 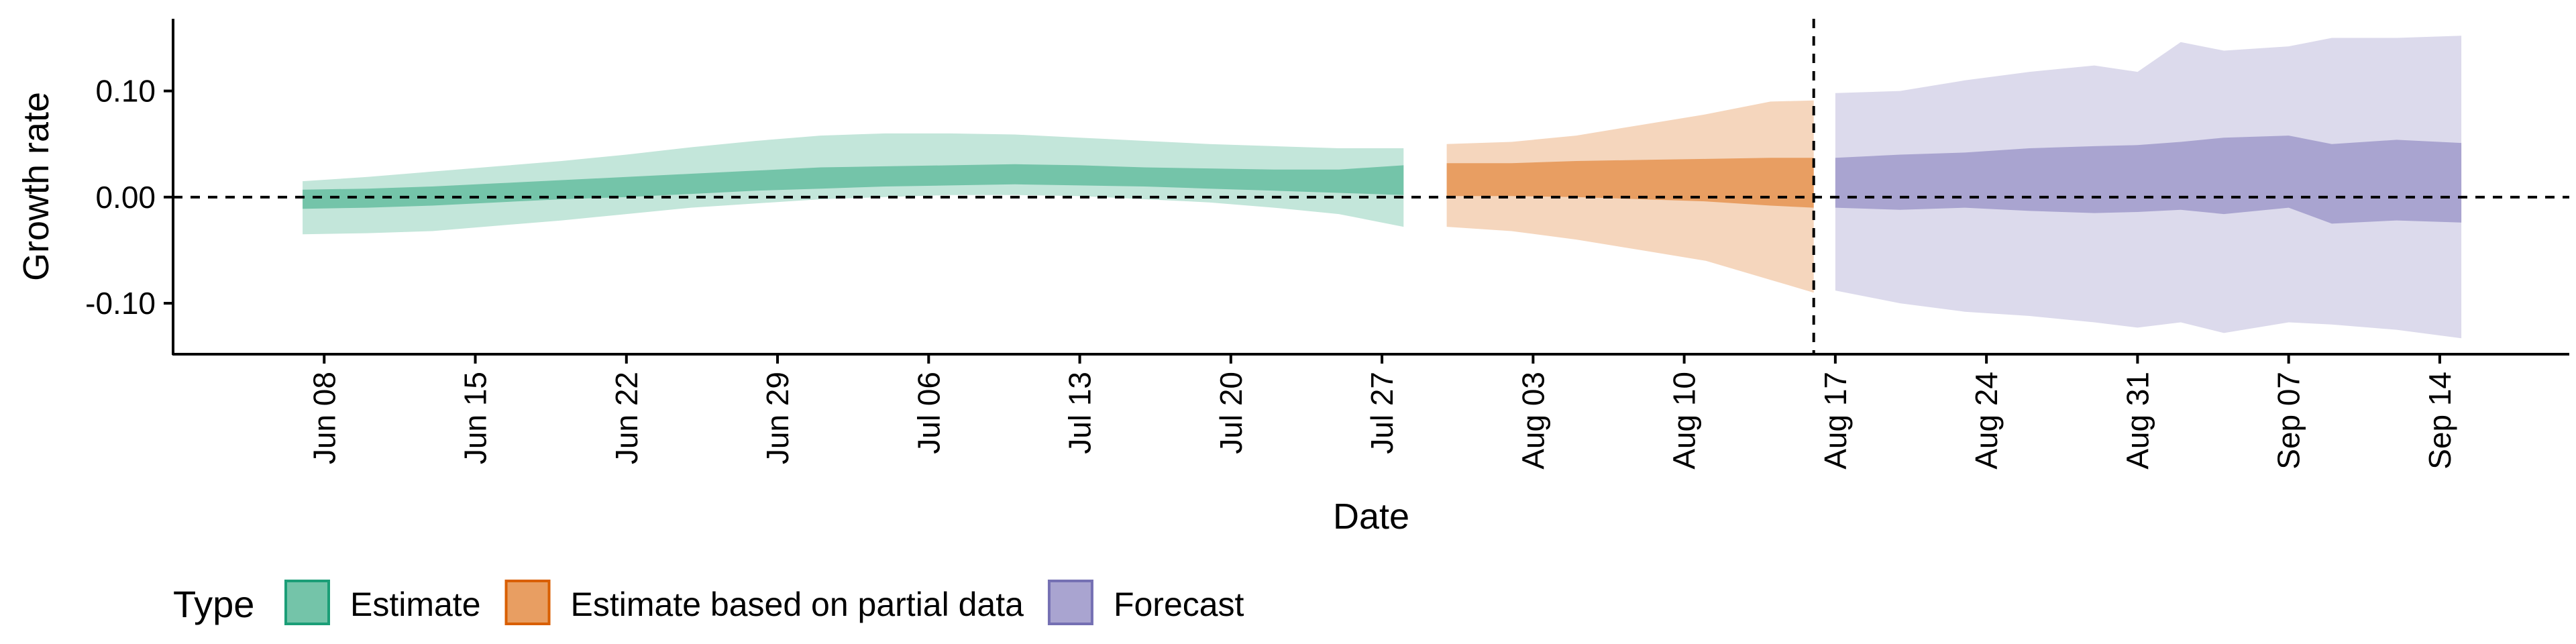 I want to click on legend-label-estimate: Estimate, so click(x=415, y=604).